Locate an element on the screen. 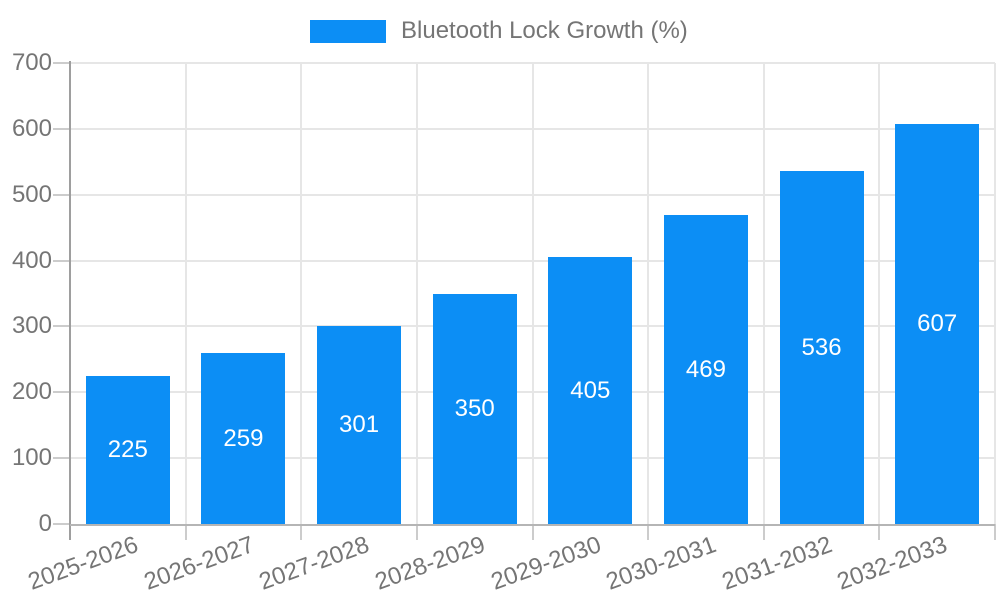  bar-2031-2032 is located at coordinates (821, 347).